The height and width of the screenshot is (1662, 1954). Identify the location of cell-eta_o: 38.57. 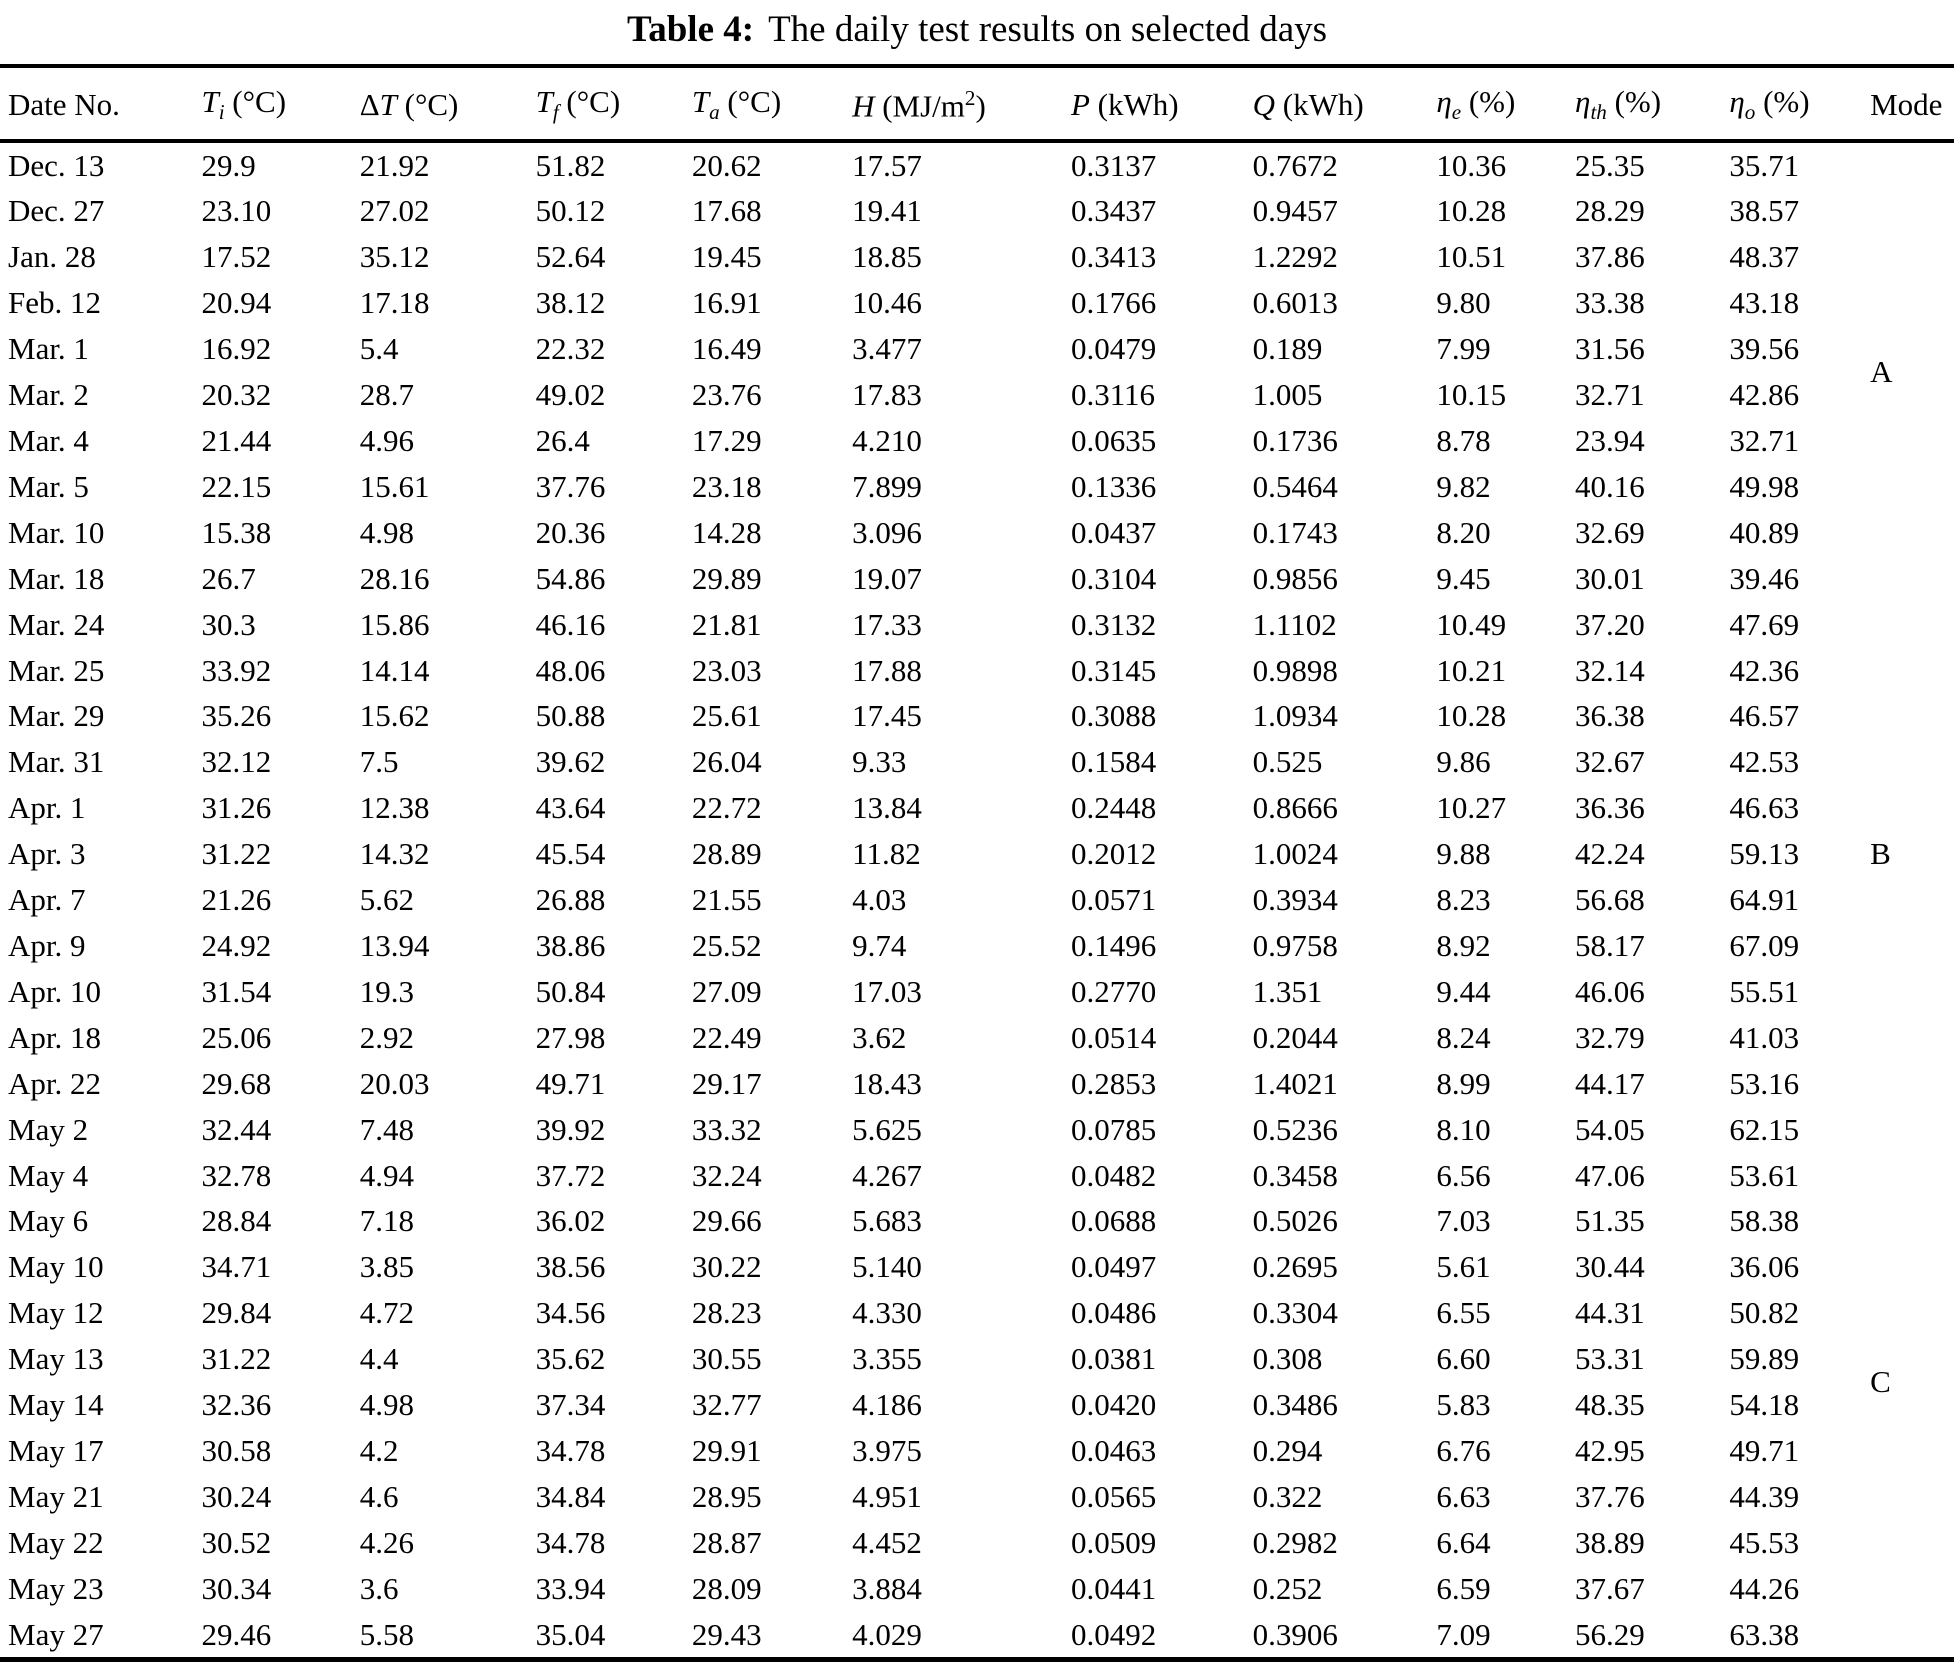
(1764, 211).